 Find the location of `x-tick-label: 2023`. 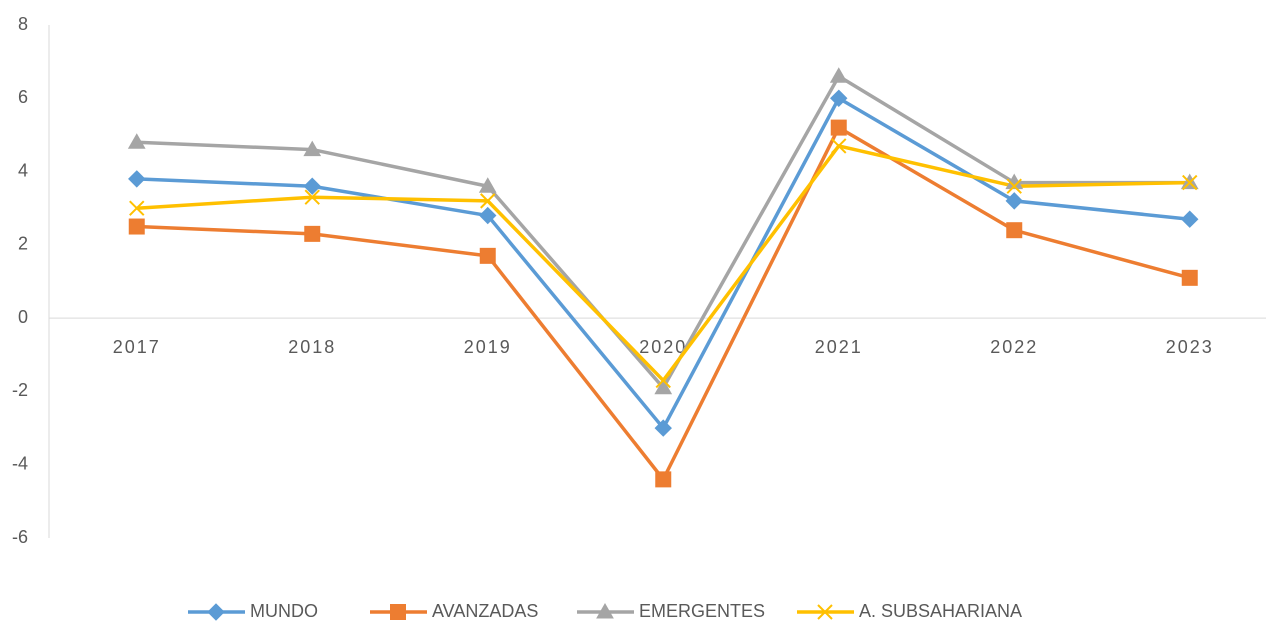

x-tick-label: 2023 is located at coordinates (1190, 347).